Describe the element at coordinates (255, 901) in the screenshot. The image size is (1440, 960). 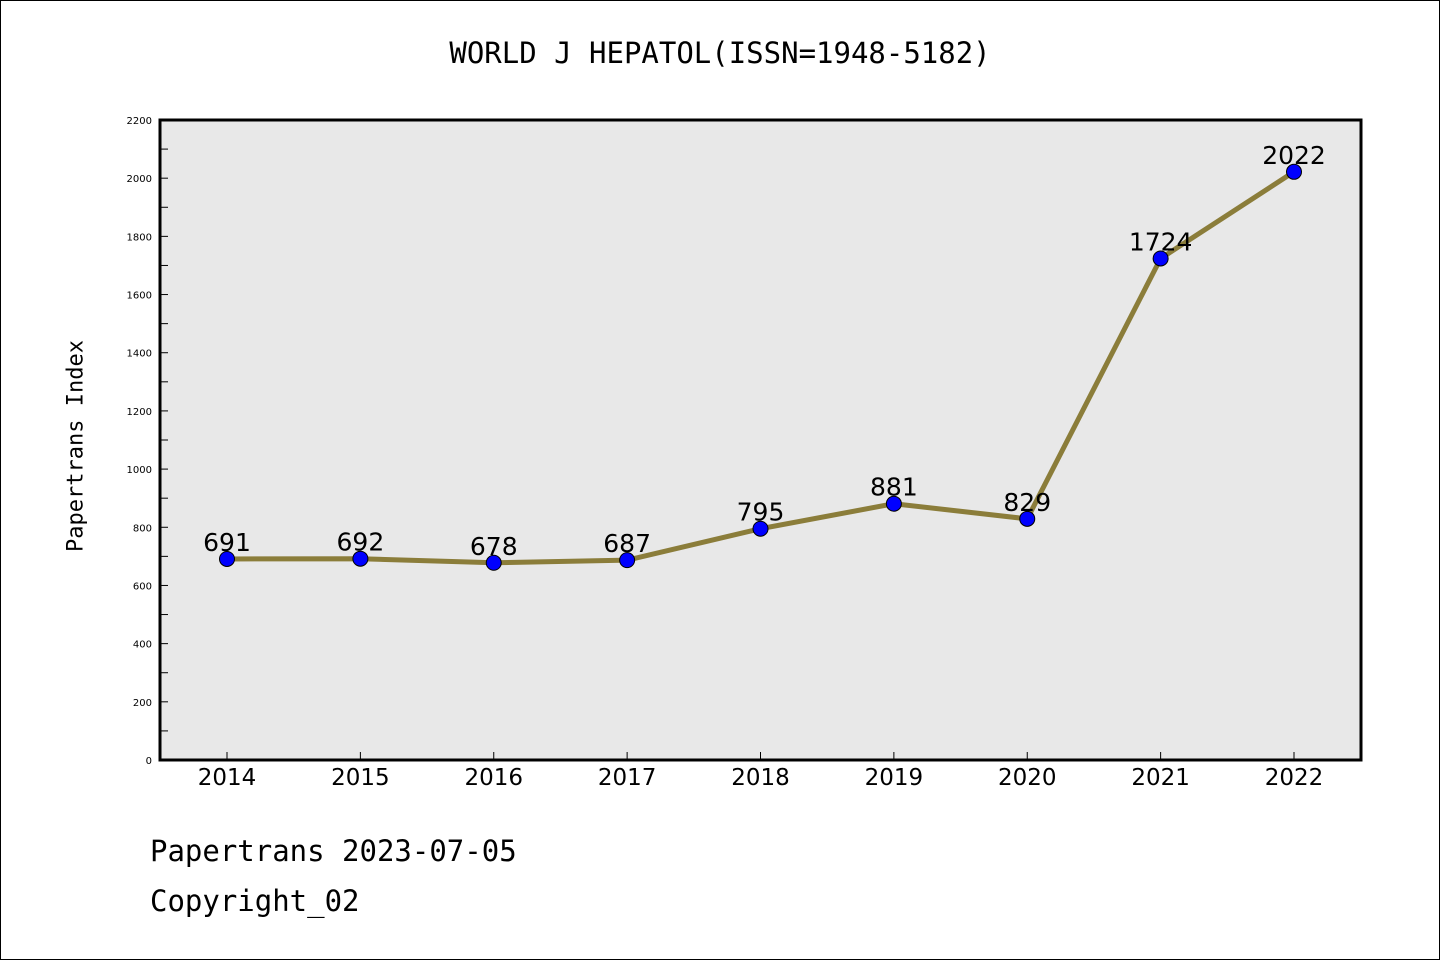
I see `footer-copyright: Copyright_02` at that location.